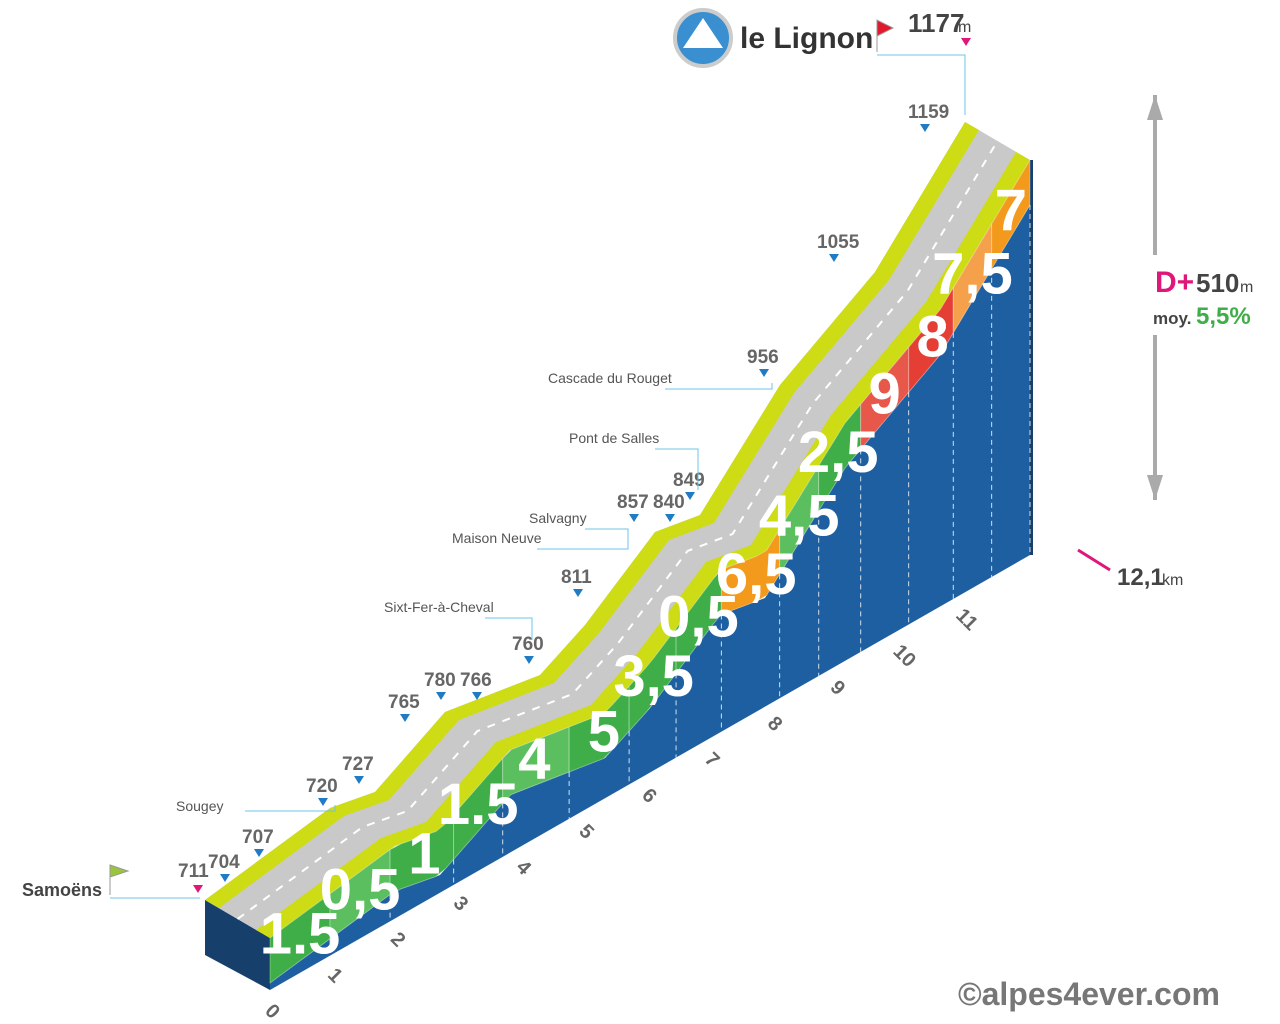 This screenshot has width=1280, height=1024. I want to click on summit-unit: m, so click(964, 27).